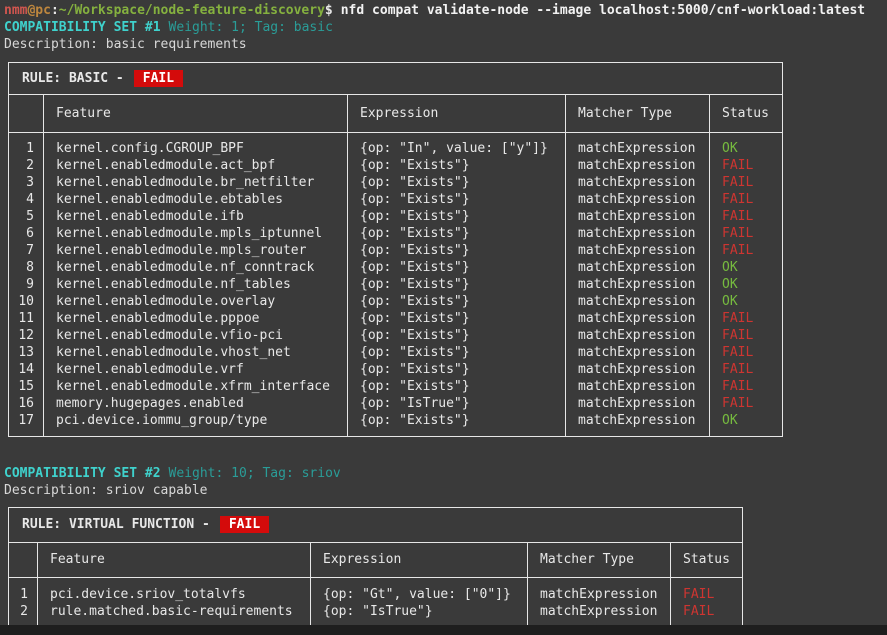 This screenshot has height=635, width=887. I want to click on row-number: 17, so click(26, 420).